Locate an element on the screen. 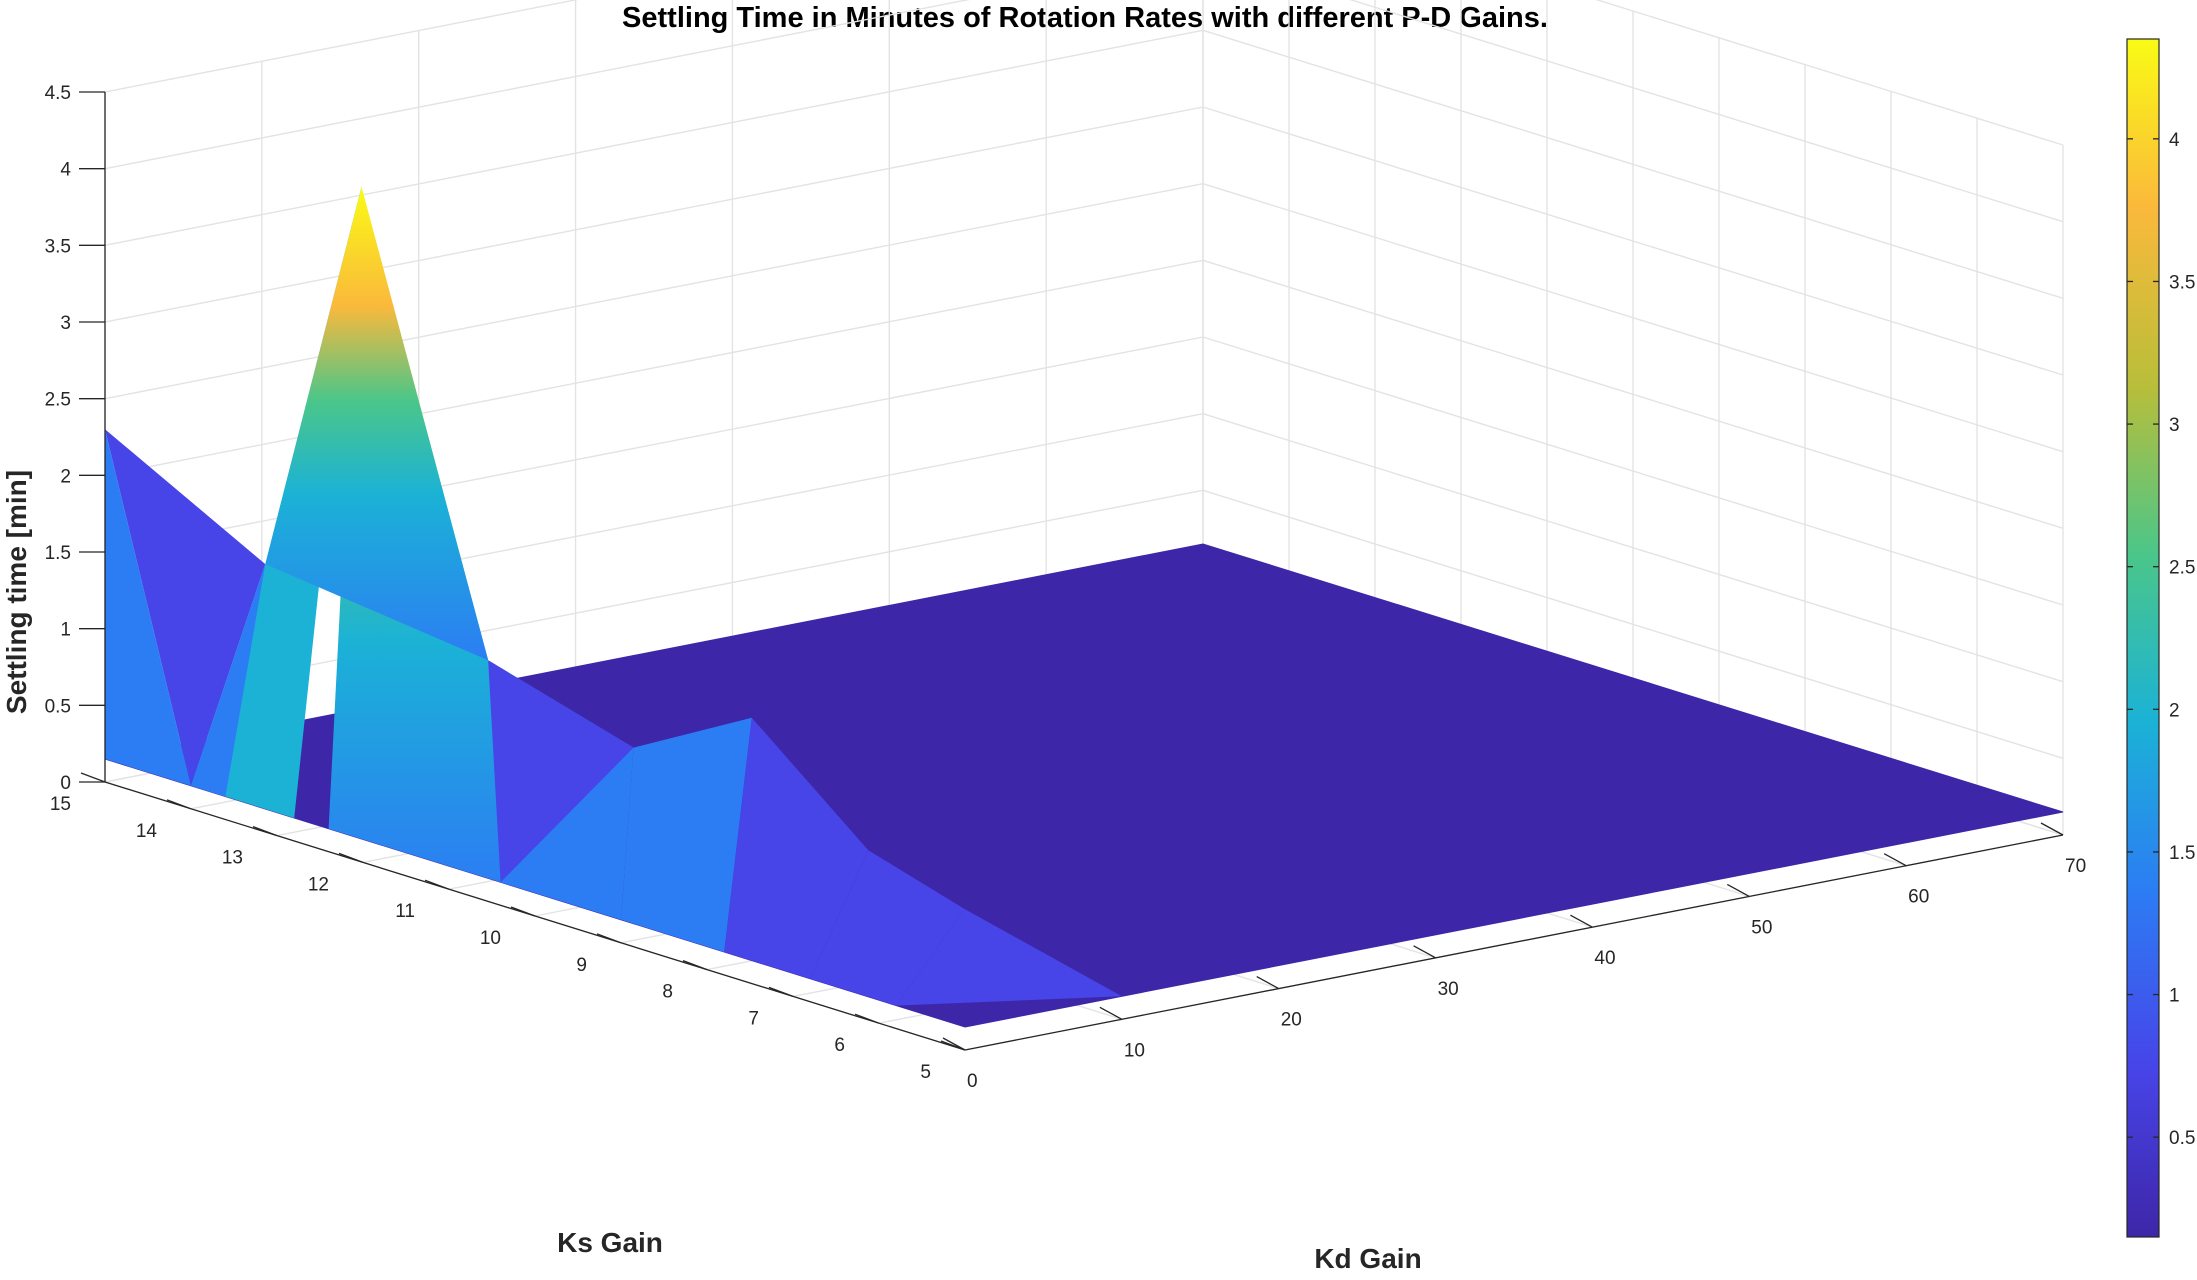 The height and width of the screenshot is (1280, 2197). colorbar-tick-label: 1.5 is located at coordinates (2182, 853).